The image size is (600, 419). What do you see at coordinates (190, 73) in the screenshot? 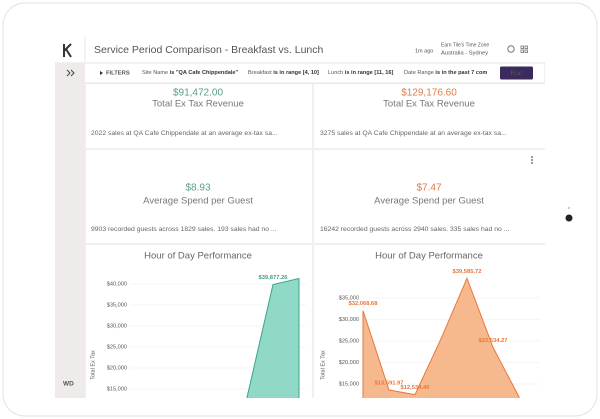
I see `filter: Site Name is "QA Cafe Chippendale"` at bounding box center [190, 73].